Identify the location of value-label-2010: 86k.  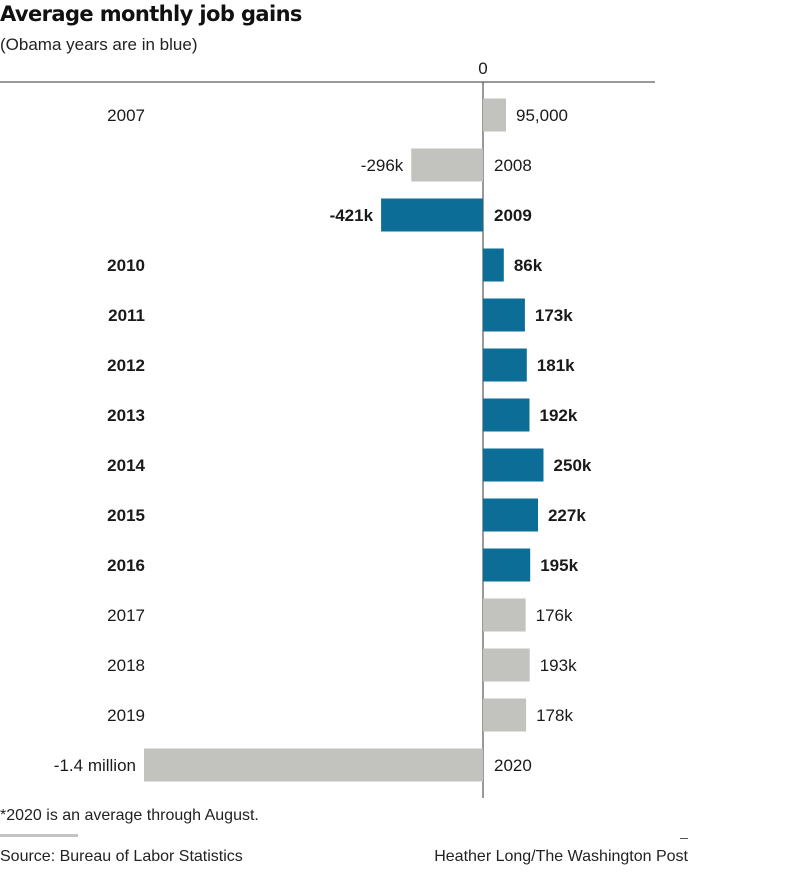
(528, 265).